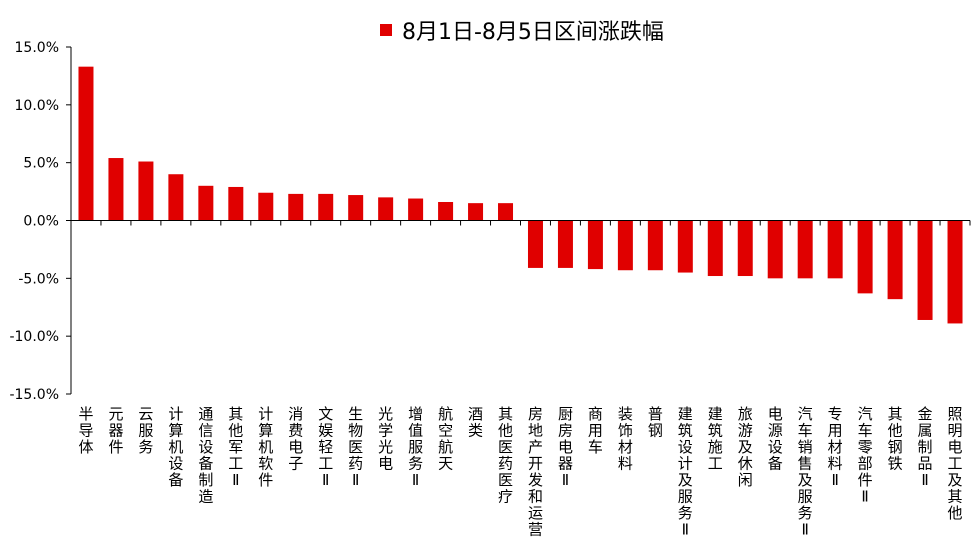 The image size is (980, 539). Describe the element at coordinates (445, 439) in the screenshot. I see `category-label: 航空航天` at that location.